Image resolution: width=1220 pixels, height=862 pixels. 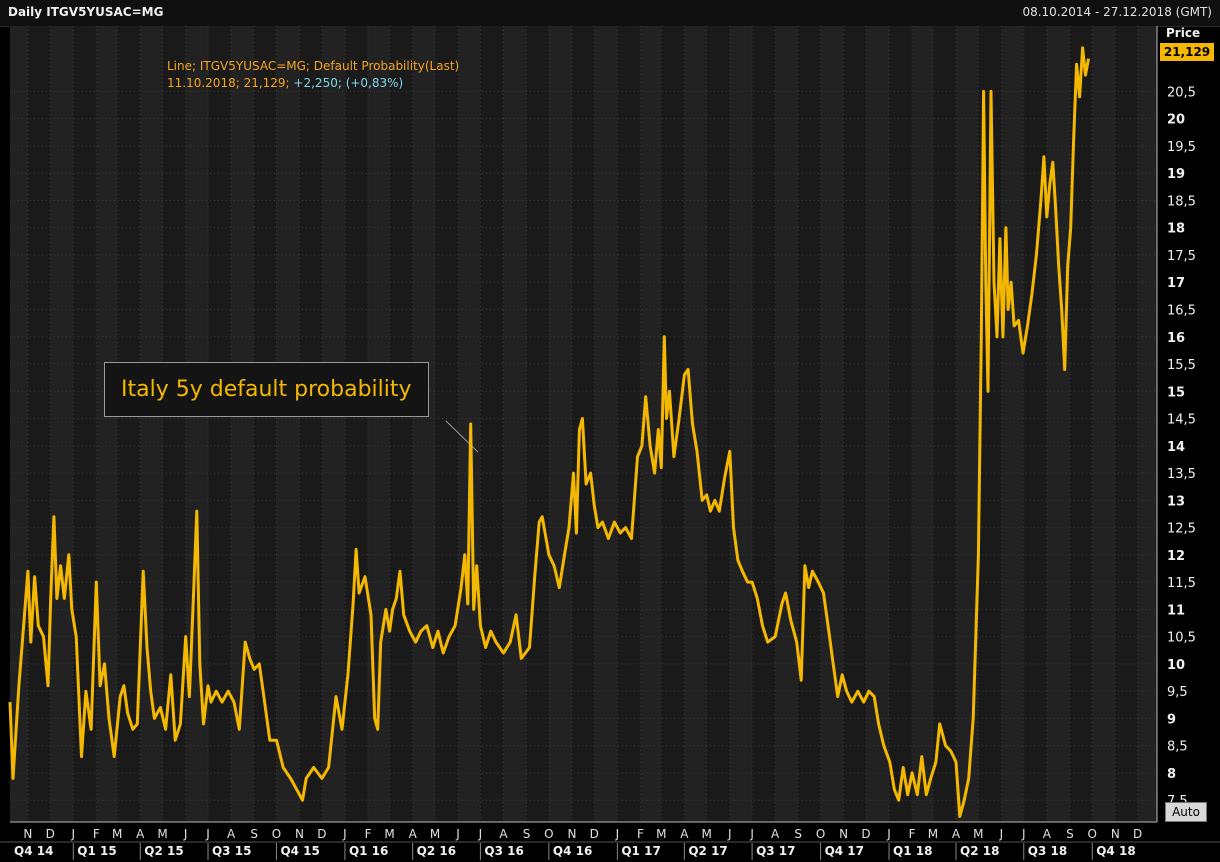 What do you see at coordinates (1176, 501) in the screenshot?
I see `y-tick-label: 13` at bounding box center [1176, 501].